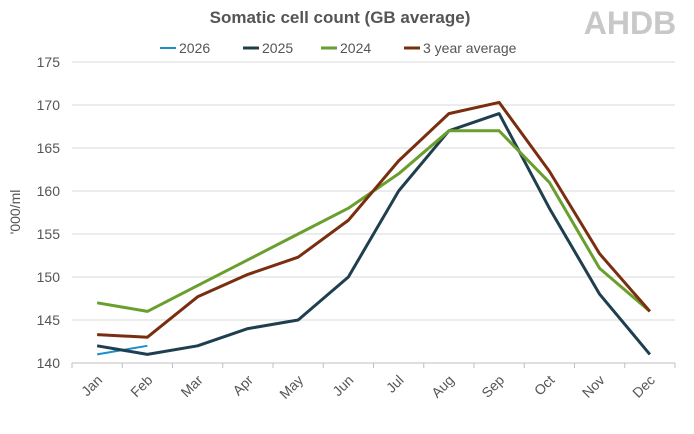  Describe the element at coordinates (395, 384) in the screenshot. I see `x-tick-label: Jul` at that location.